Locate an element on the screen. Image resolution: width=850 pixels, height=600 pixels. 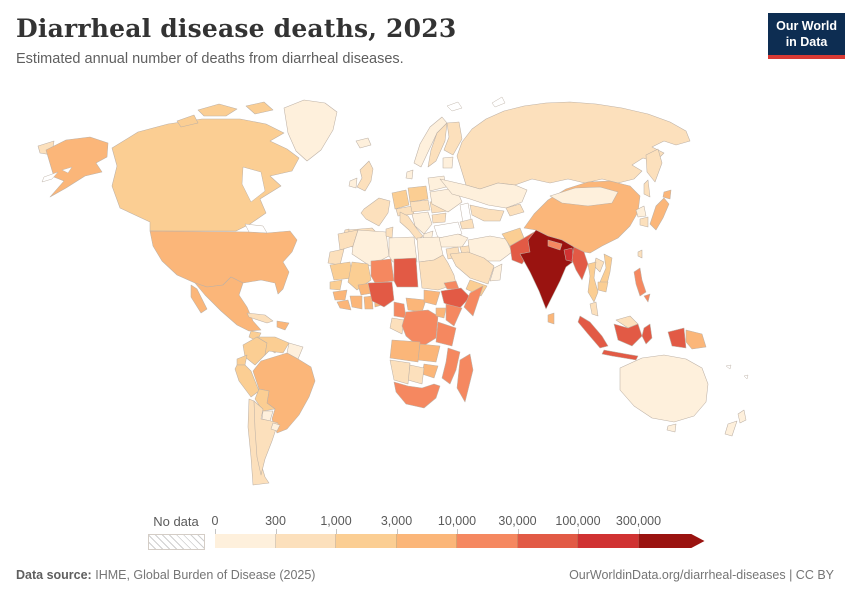
country-uruguay is located at coordinates (275, 427).